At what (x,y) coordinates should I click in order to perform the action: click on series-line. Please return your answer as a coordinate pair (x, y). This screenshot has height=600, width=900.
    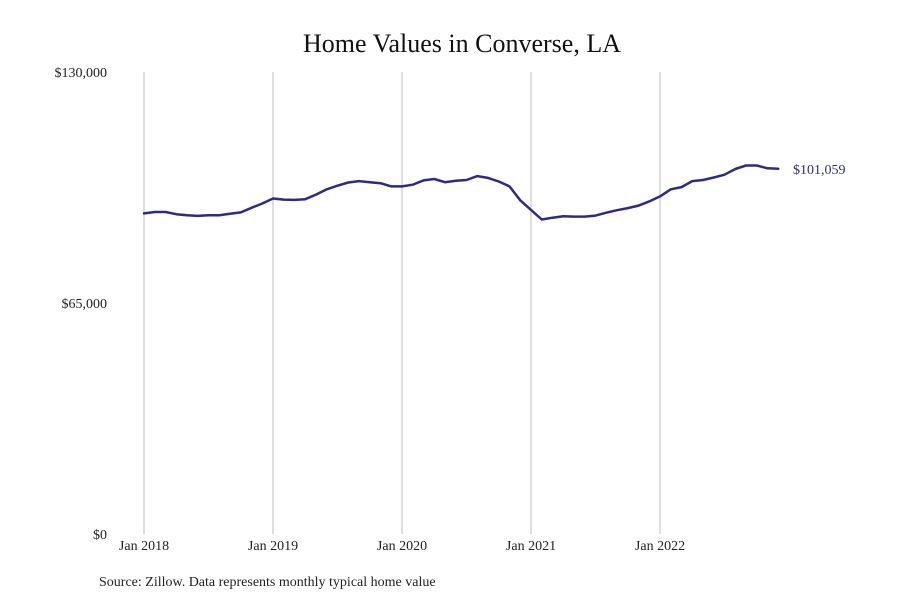
    Looking at the image, I should click on (461, 192).